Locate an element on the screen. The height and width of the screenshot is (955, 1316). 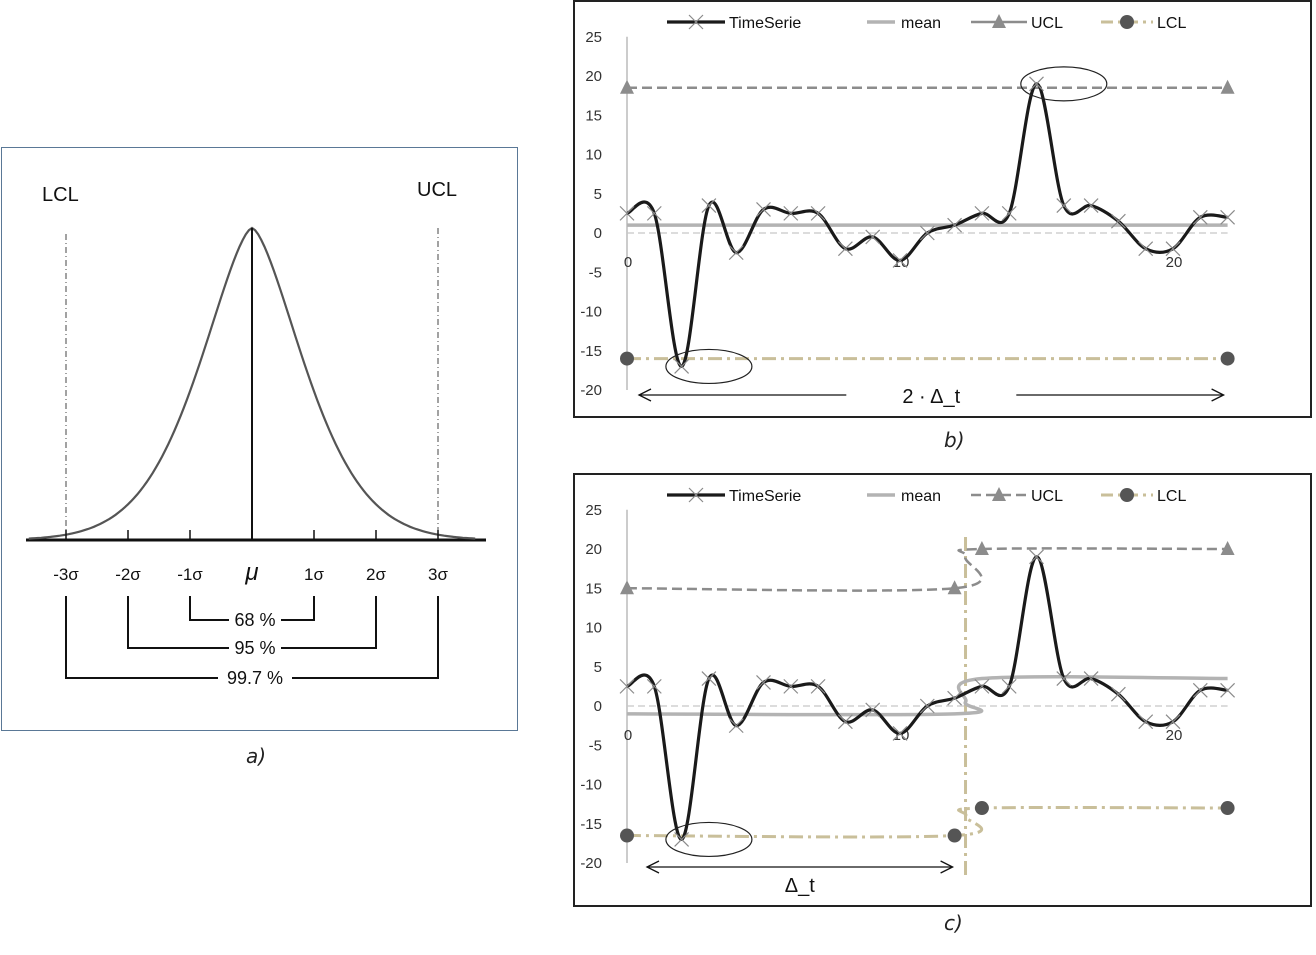
percent-label: 99.7 % is located at coordinates (255, 678).